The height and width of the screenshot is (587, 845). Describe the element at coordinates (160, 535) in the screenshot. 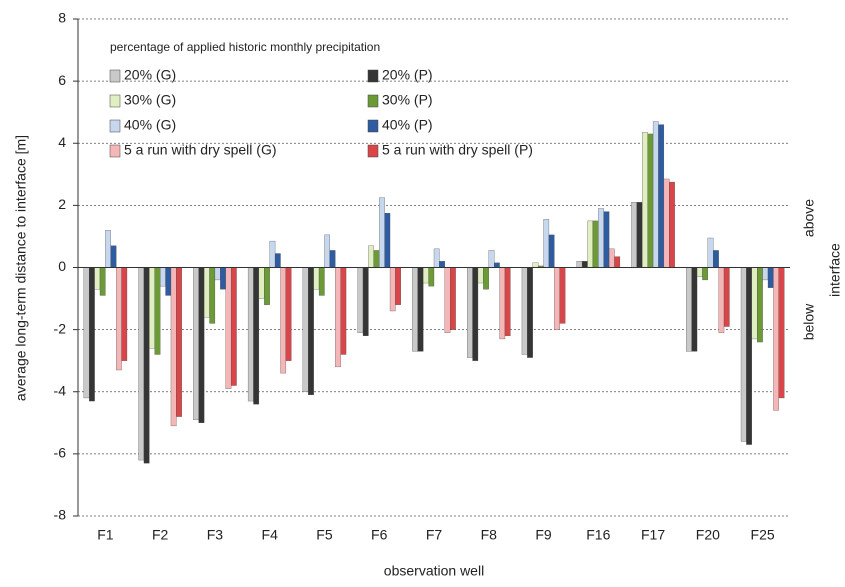

I see `x-tick-label: F2` at that location.